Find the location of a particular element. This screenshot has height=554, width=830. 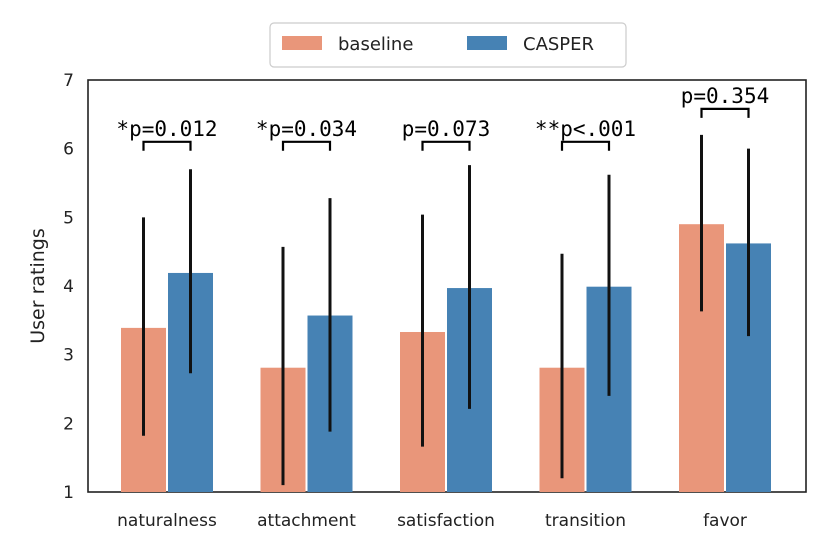

x-tick-label-transition: transition is located at coordinates (585, 521).